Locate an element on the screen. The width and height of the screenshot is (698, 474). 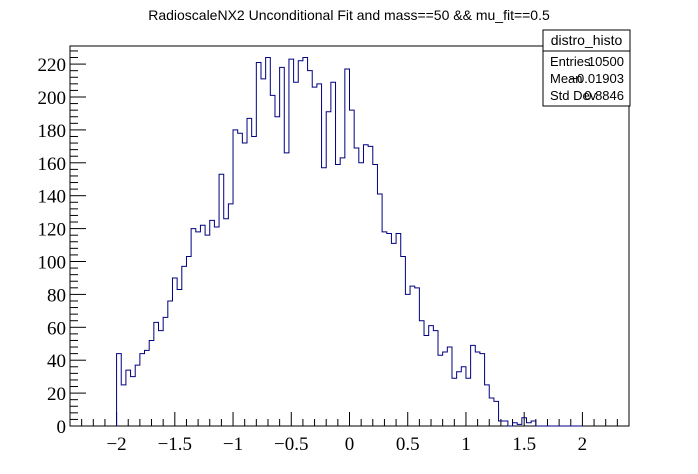
x-tick-label: 0.5 is located at coordinates (408, 444).